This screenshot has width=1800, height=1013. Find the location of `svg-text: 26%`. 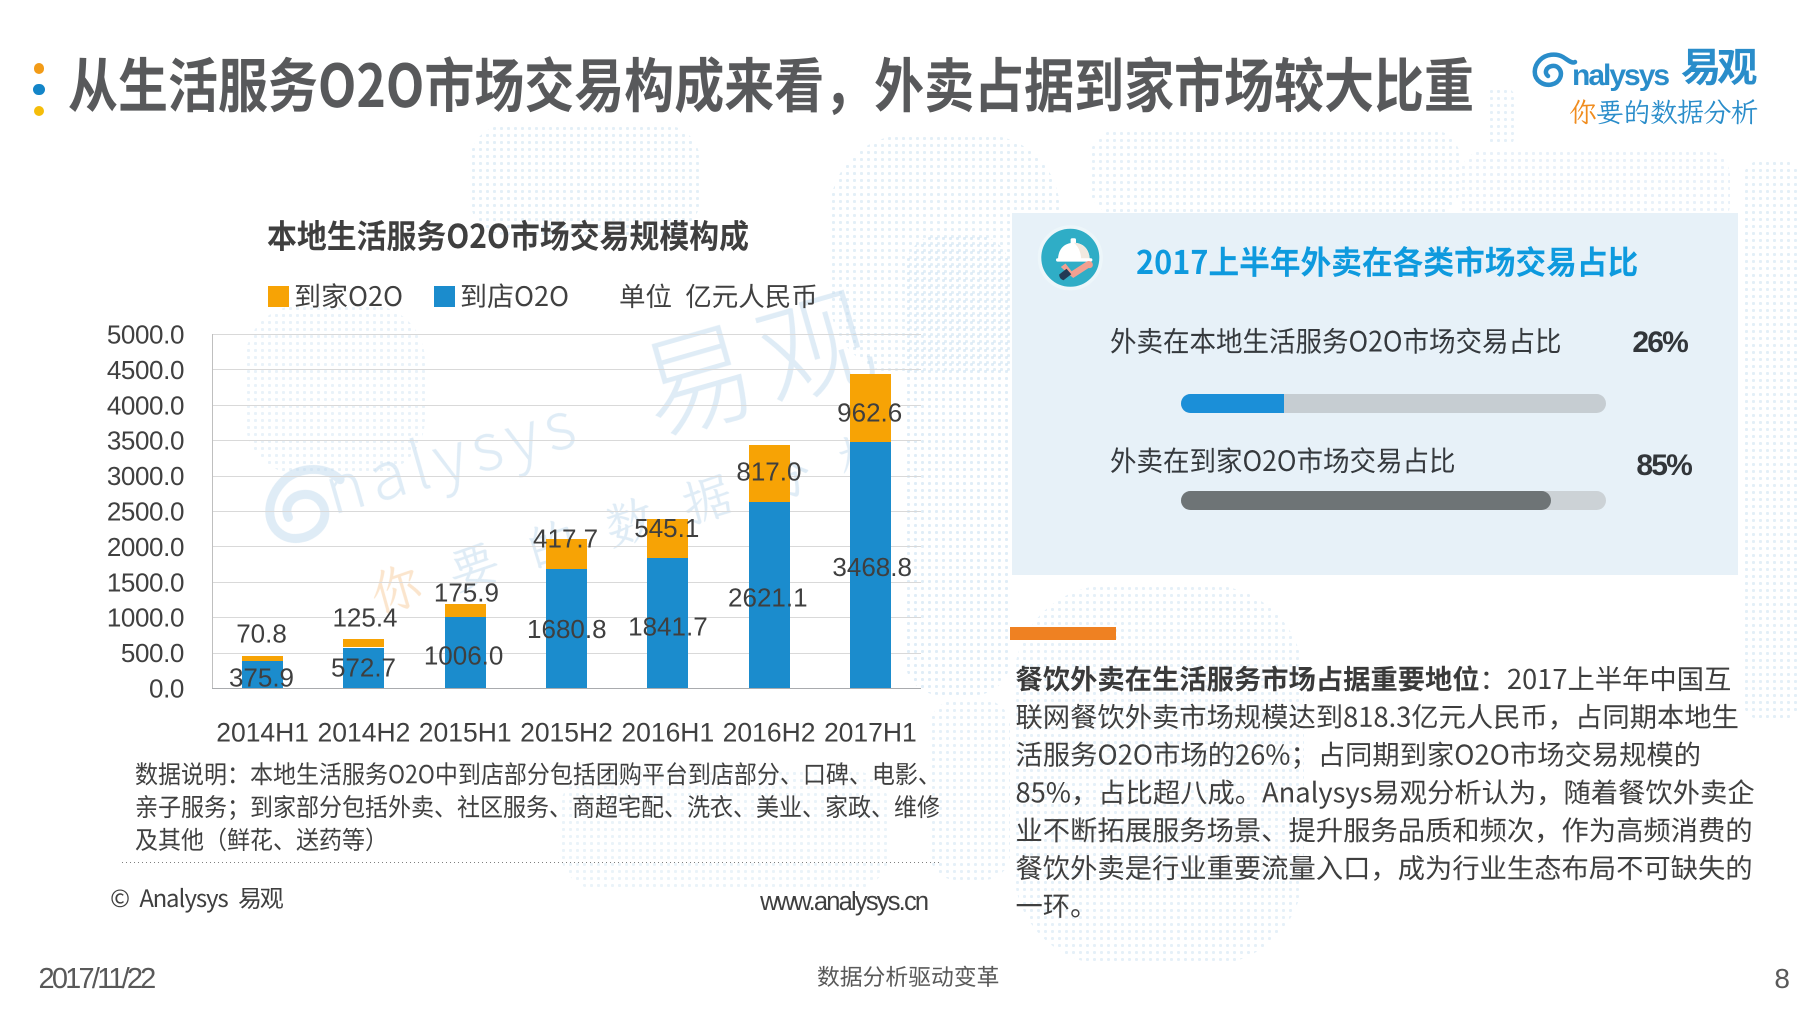

svg-text: 26% is located at coordinates (1660, 342).